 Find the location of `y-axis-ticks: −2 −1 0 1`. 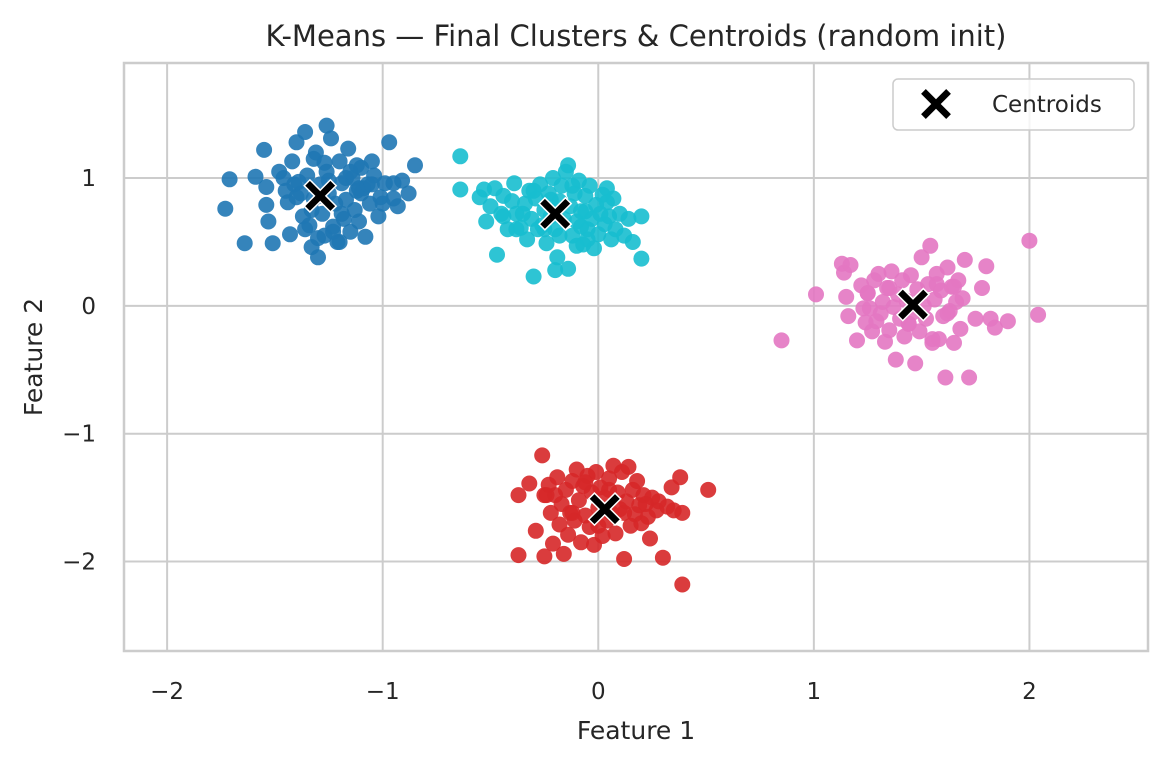

y-axis-ticks: −2 −1 0 1 is located at coordinates (79, 370).